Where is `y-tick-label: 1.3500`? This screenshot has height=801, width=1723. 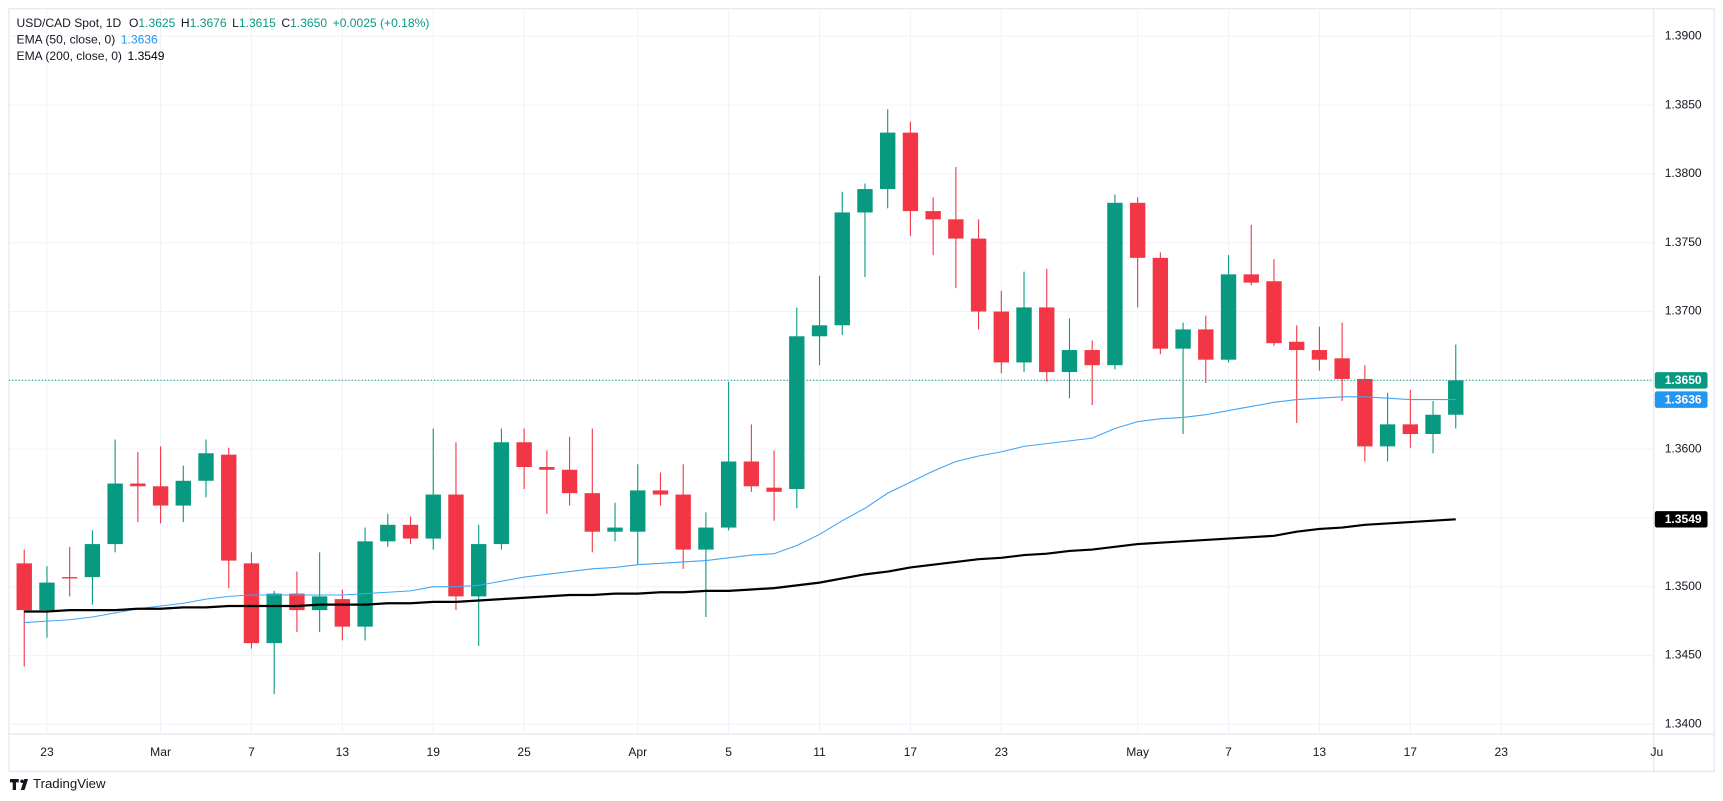
y-tick-label: 1.3500 is located at coordinates (1683, 586).